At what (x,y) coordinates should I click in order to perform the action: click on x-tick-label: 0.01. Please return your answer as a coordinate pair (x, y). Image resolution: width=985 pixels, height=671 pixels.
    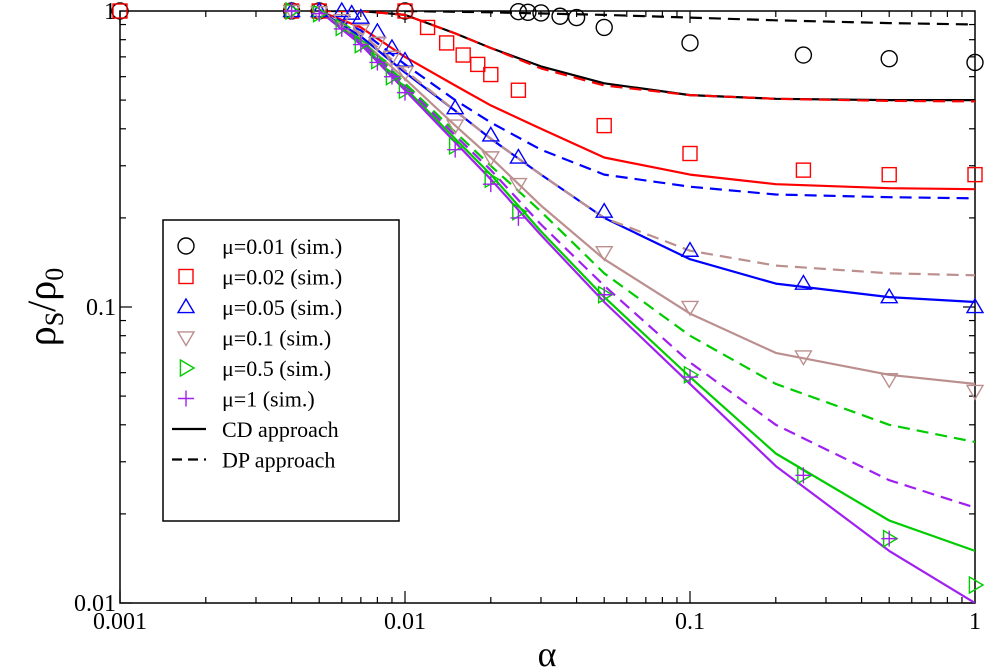
    Looking at the image, I should click on (405, 622).